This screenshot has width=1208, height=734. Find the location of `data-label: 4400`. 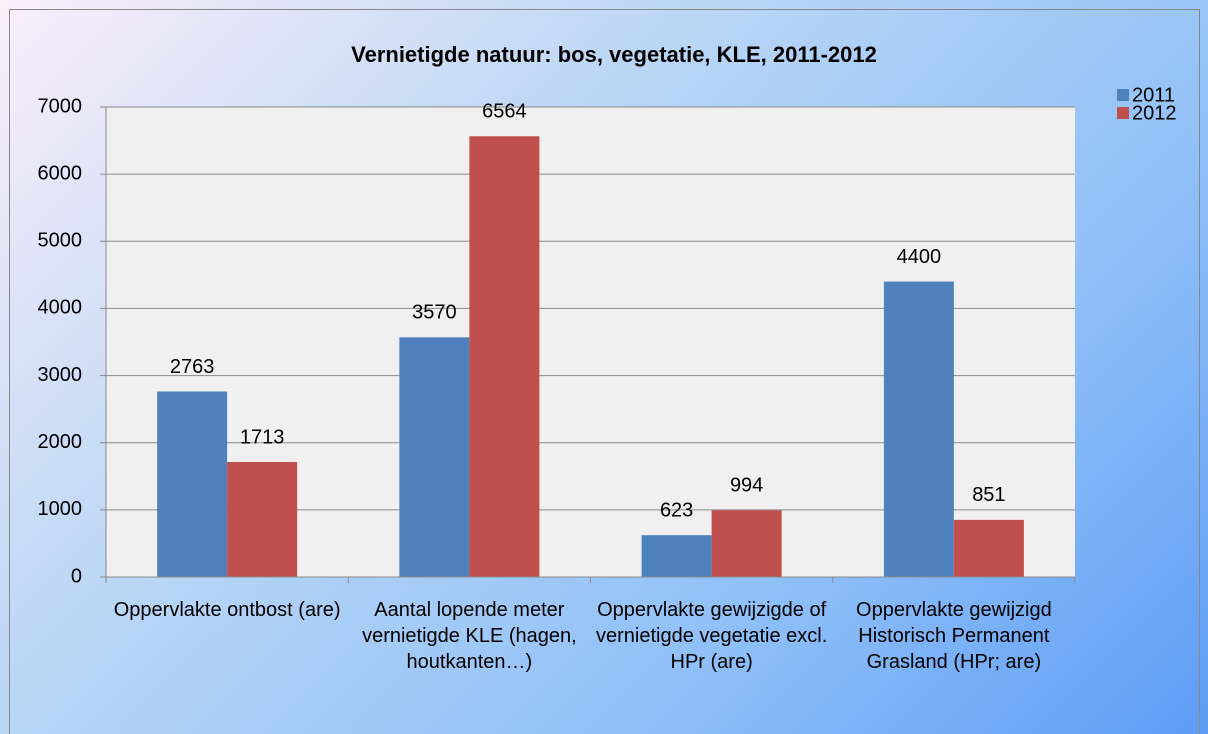

data-label: 4400 is located at coordinates (919, 257).